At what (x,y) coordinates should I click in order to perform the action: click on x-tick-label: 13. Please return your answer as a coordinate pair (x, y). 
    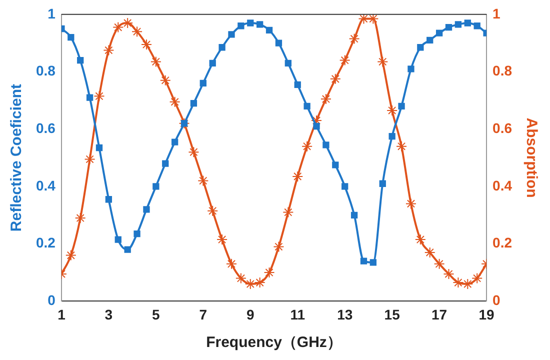
    Looking at the image, I should click on (345, 314).